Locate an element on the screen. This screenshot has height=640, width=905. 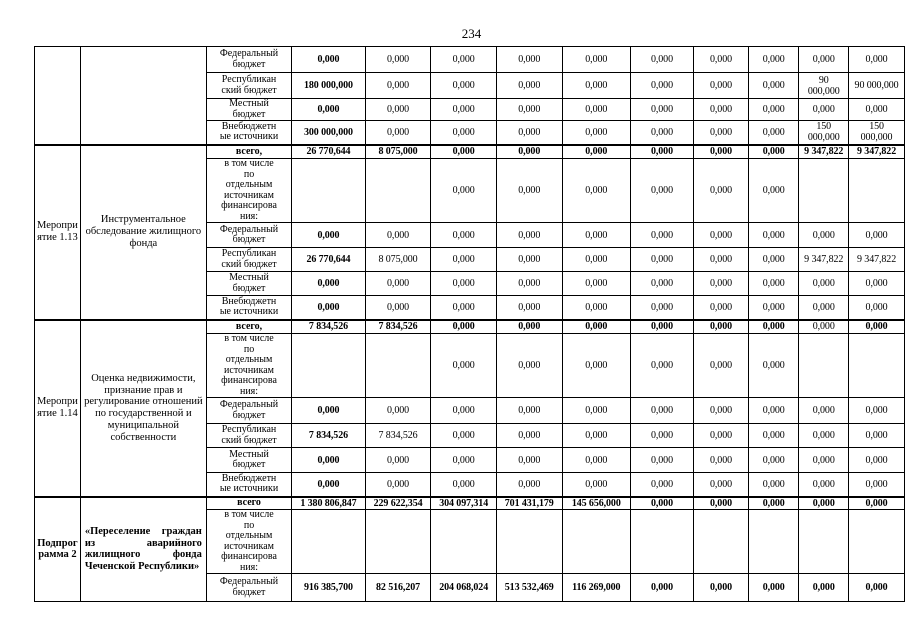
activity-description-cell is located at coordinates (143, 95).